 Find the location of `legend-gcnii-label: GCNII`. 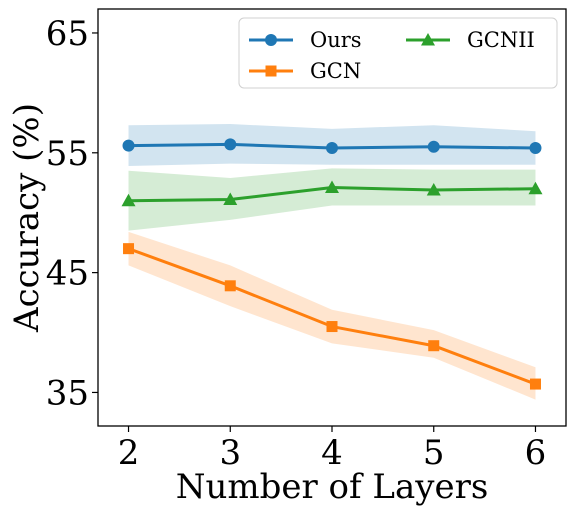

legend-gcnii-label: GCNII is located at coordinates (501, 40).